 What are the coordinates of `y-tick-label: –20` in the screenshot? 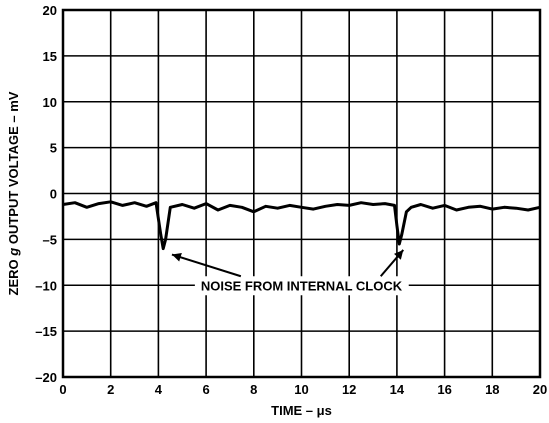 It's located at (46, 377).